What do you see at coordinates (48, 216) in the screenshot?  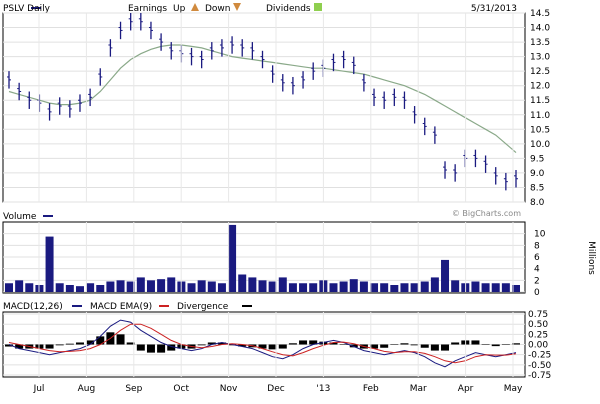 I see `volume-legend-swatch` at bounding box center [48, 216].